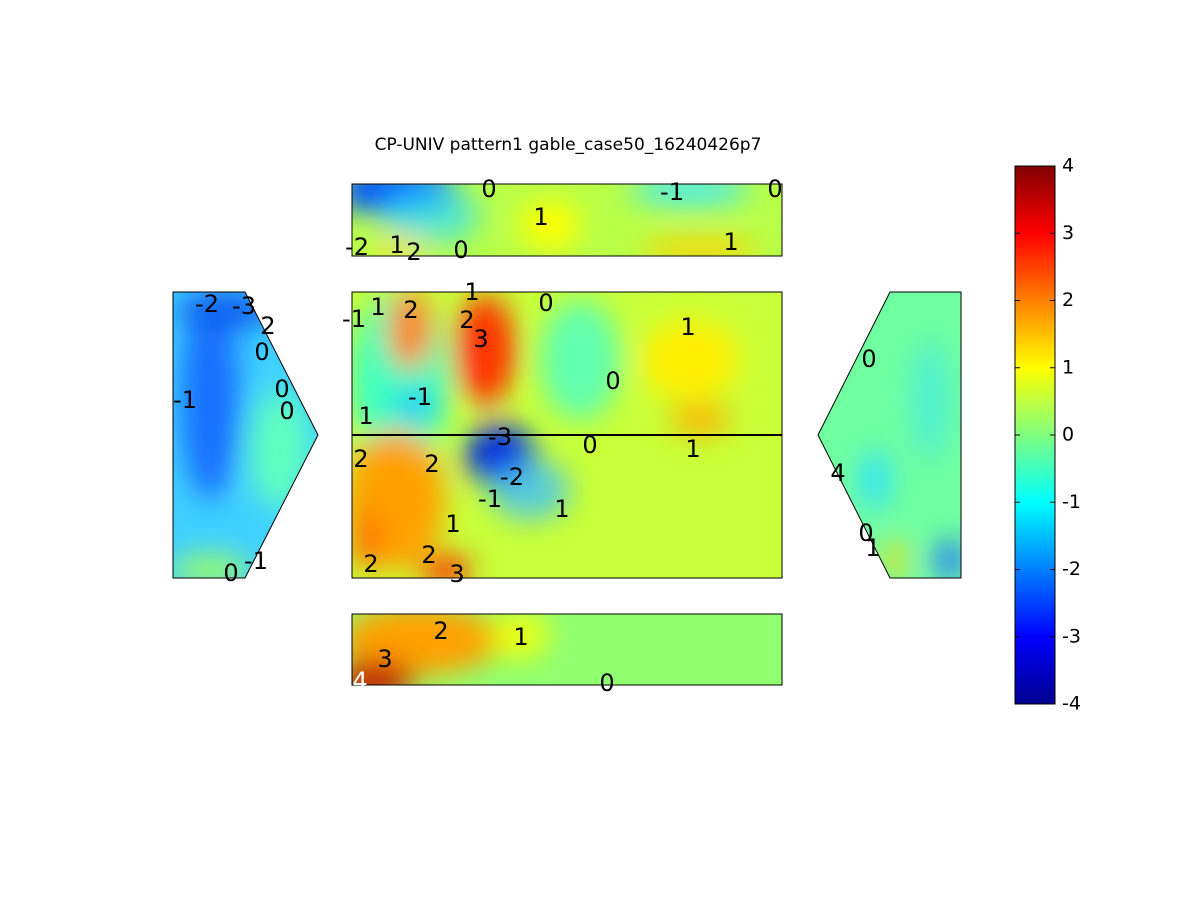  What do you see at coordinates (568, 145) in the screenshot?
I see `chart-title: CP-UNIV pattern1 gable_case50_16240426p7` at bounding box center [568, 145].